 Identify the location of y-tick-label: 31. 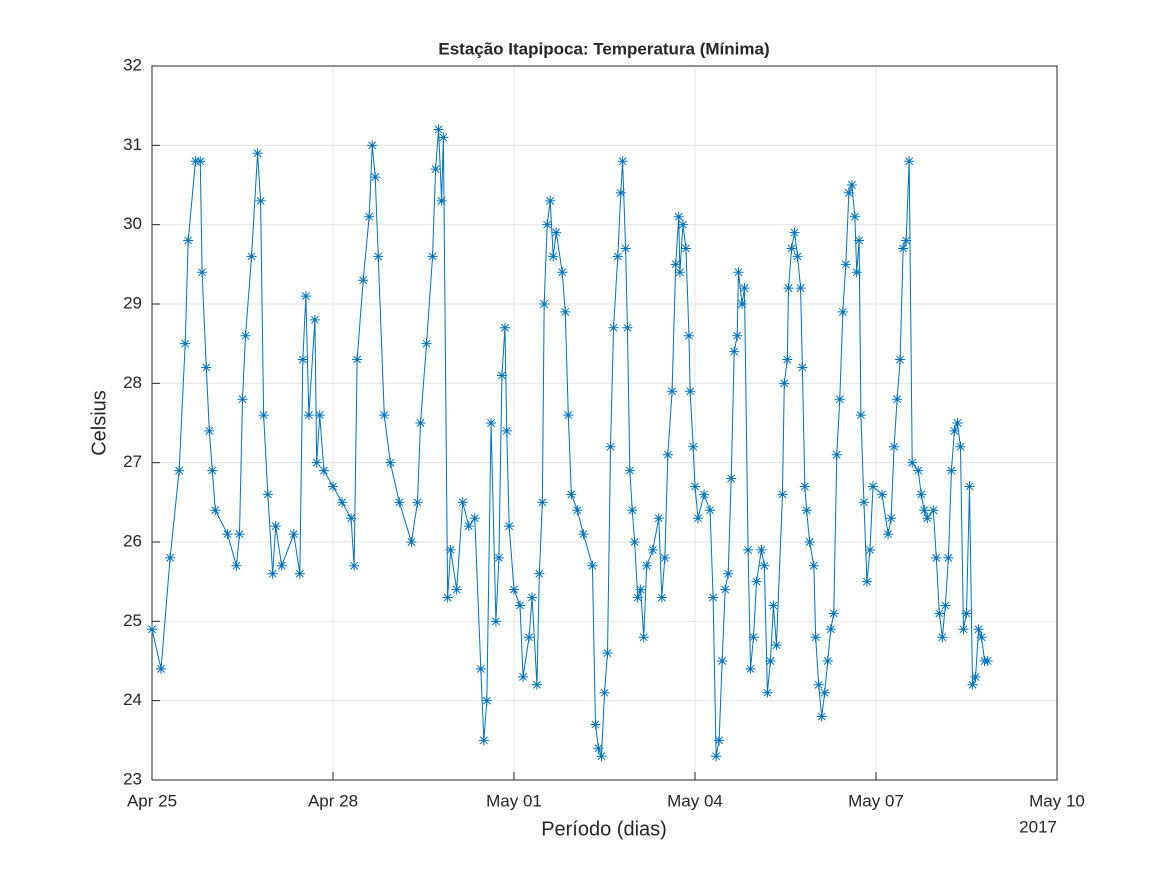
(132, 144).